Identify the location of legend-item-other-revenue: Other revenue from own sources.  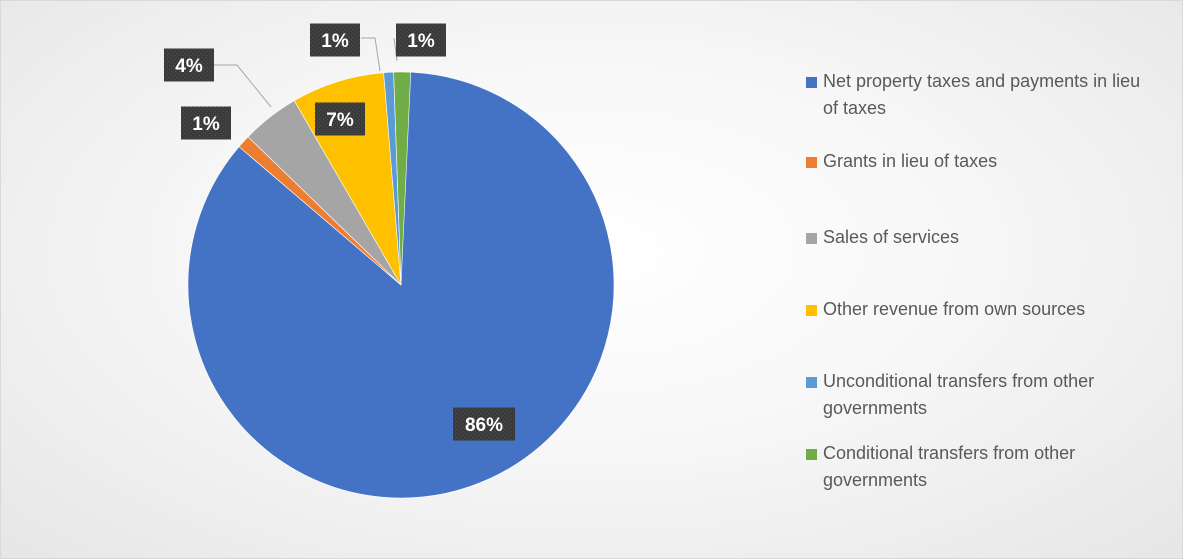
(945, 311).